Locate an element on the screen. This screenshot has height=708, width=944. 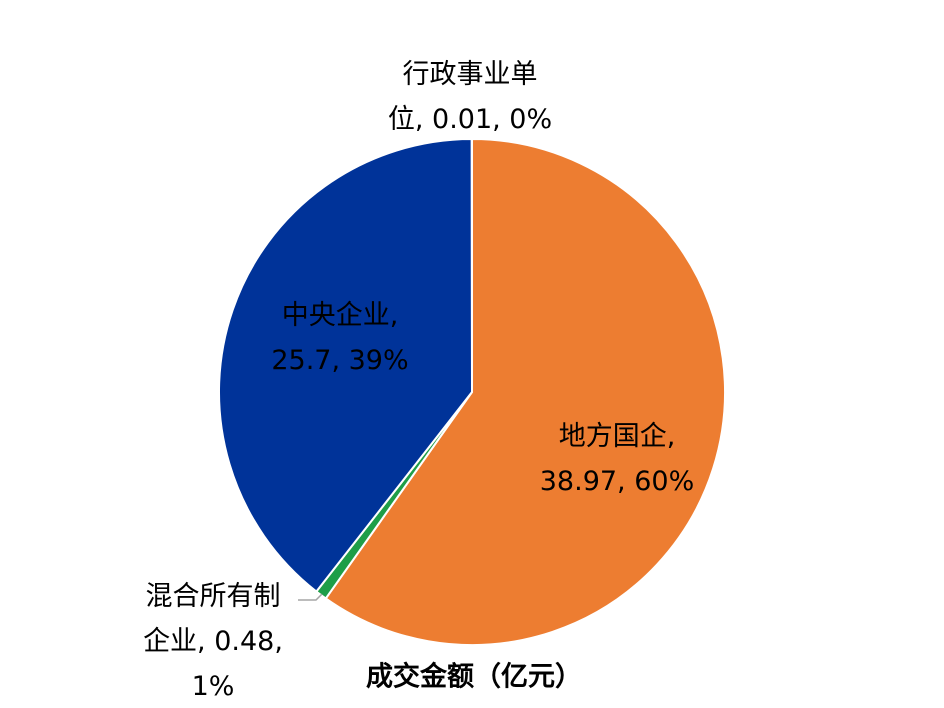
data-label-line: 混合所有制 is located at coordinates (213, 596).